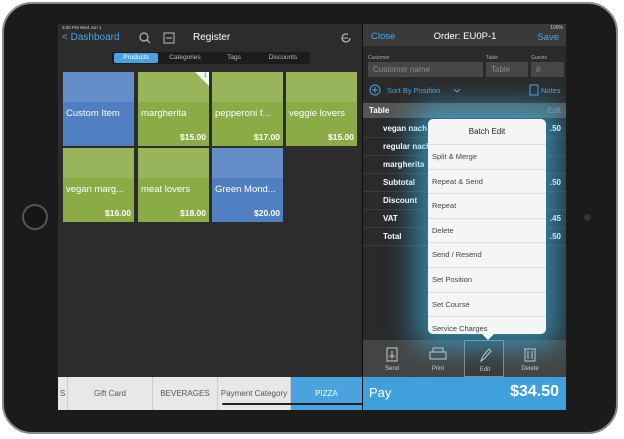 The width and height of the screenshot is (624, 439). Describe the element at coordinates (267, 137) in the screenshot. I see `tile-price: $17.00` at that location.